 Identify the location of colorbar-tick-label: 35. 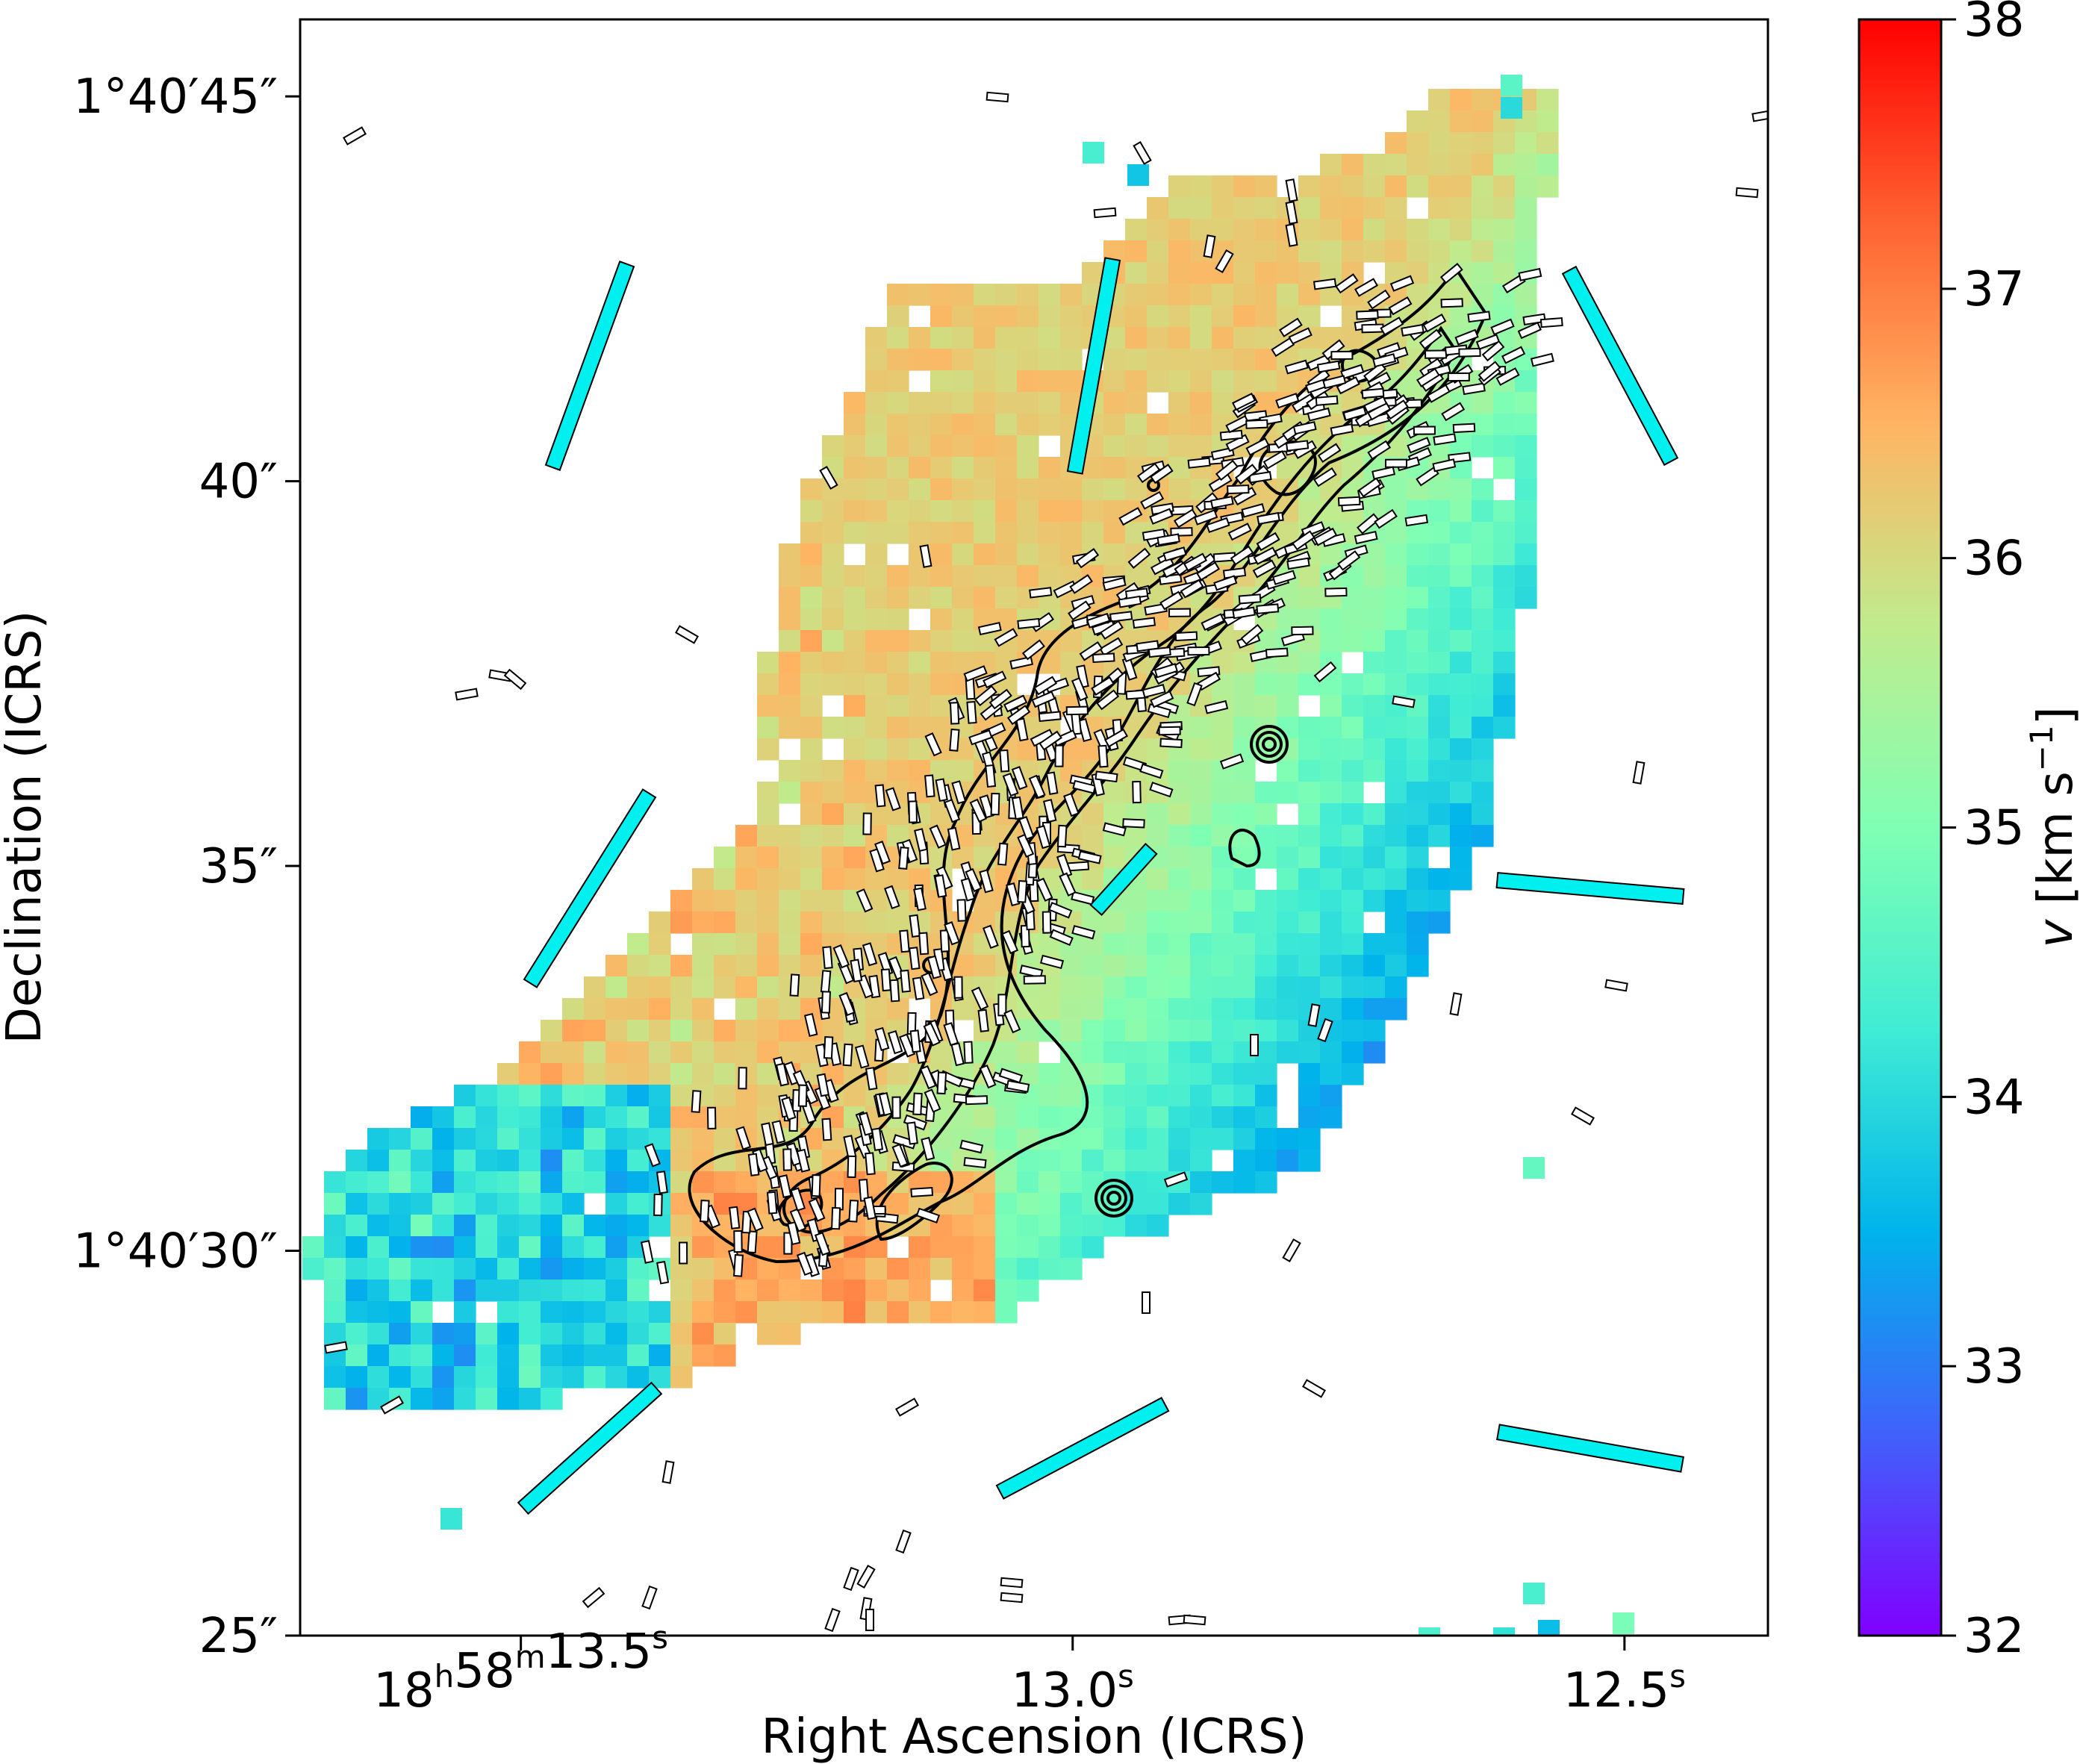
(1994, 829).